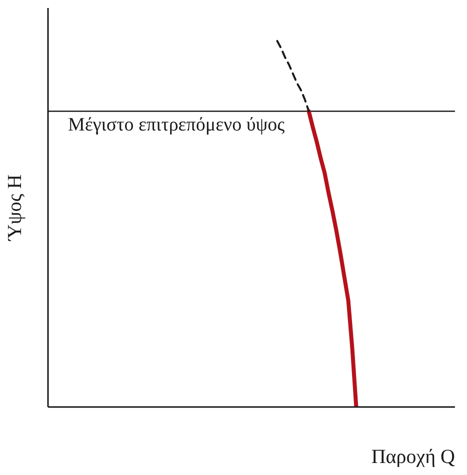 The height and width of the screenshot is (475, 467). I want to click on y-axis-title: Ύψος H, so click(15, 208).